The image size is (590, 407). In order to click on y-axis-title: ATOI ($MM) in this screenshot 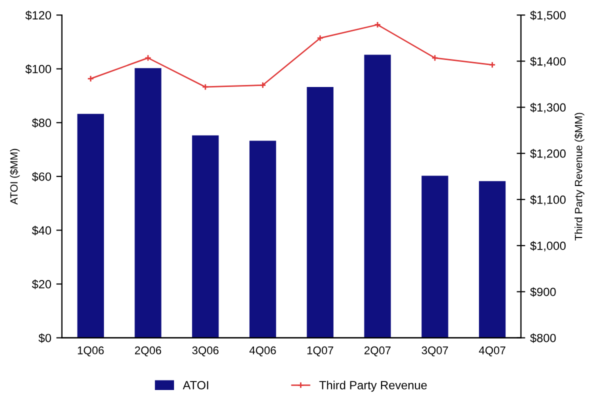, I will do `click(15, 176)`.